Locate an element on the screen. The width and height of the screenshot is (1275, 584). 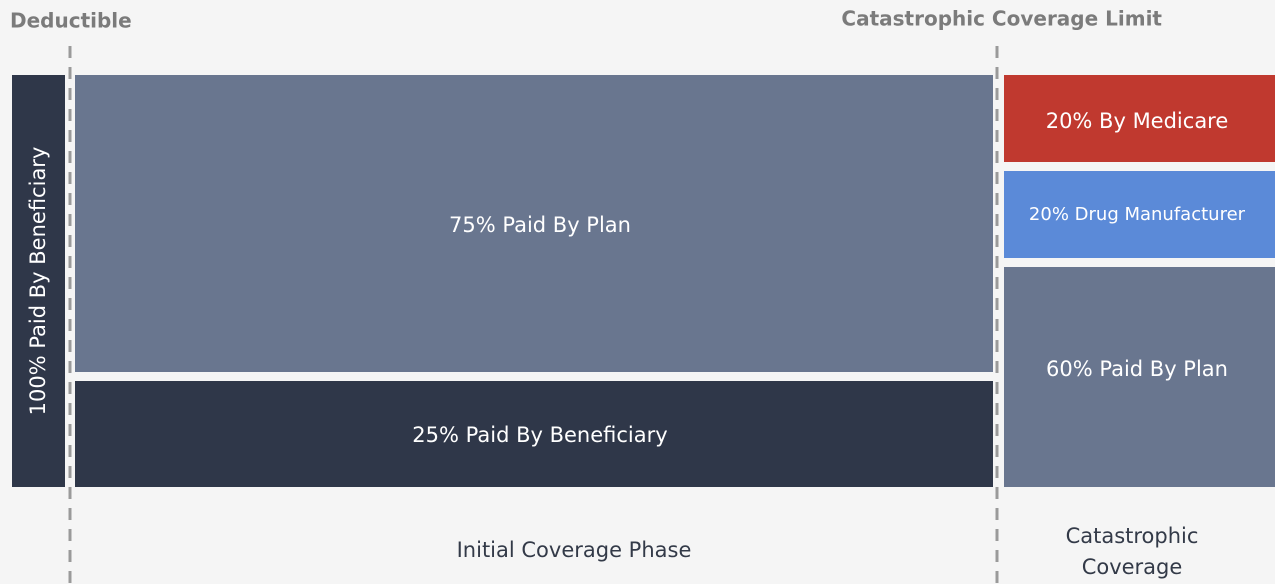
phase-label: Coverage is located at coordinates (1132, 567).